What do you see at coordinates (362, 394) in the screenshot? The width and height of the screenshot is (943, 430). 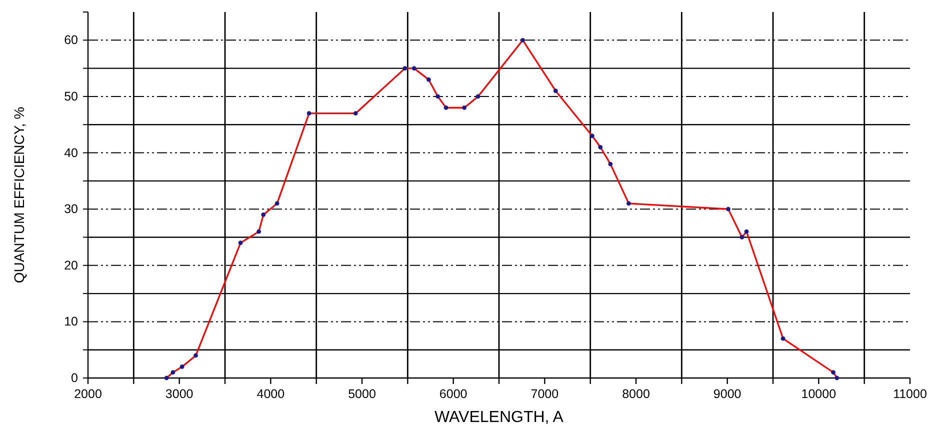 I see `x-tick-label: 5000` at bounding box center [362, 394].